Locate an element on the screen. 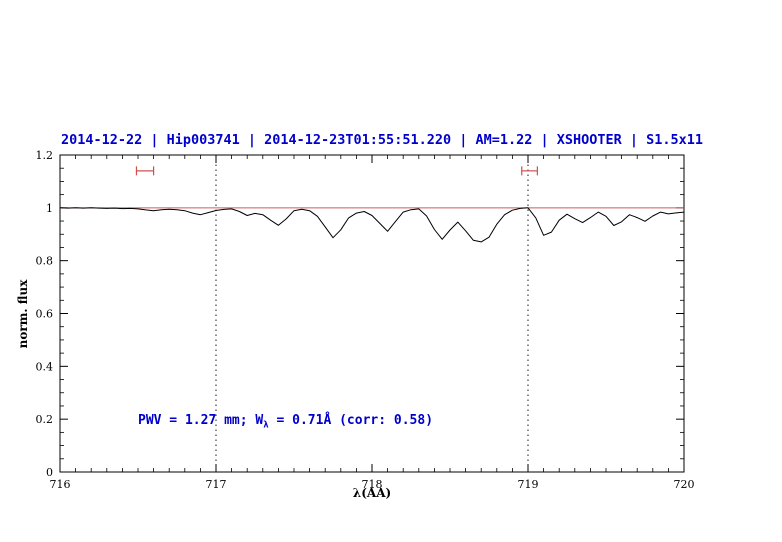 This screenshot has height=542, width=782. pwv-annotation-post: = 0.71Å (corr: 0.58) is located at coordinates (351, 420).